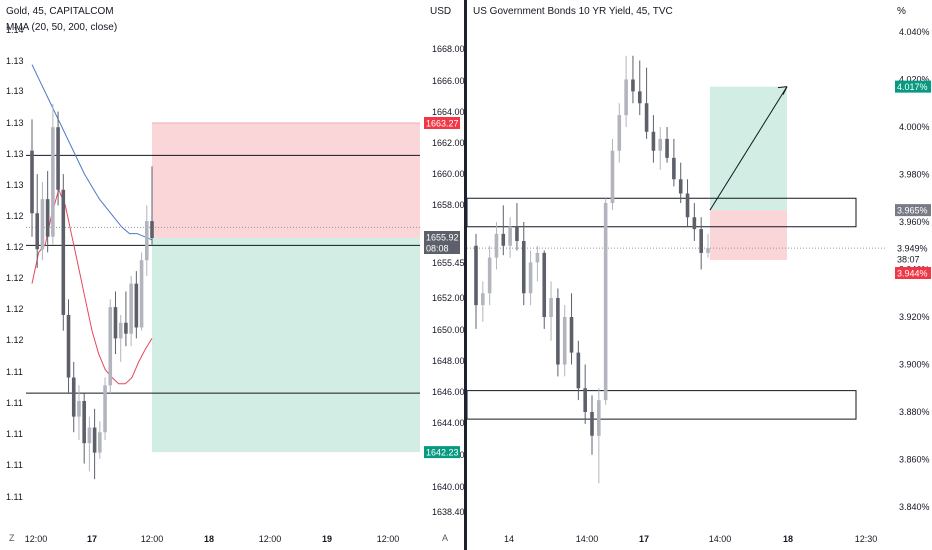  What do you see at coordinates (448, 263) in the screenshot?
I see `price-tick-label: 1655.45` at bounding box center [448, 263].